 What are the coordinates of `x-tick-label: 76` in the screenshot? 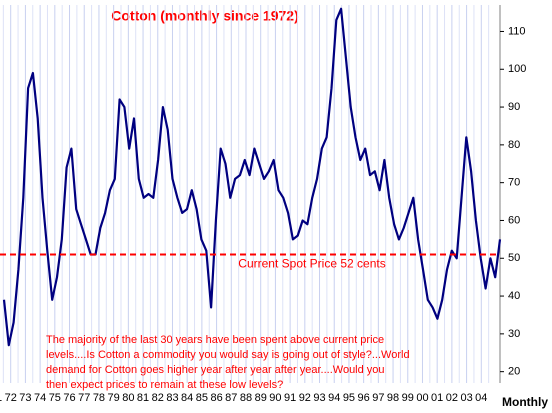 It's located at (69, 398).